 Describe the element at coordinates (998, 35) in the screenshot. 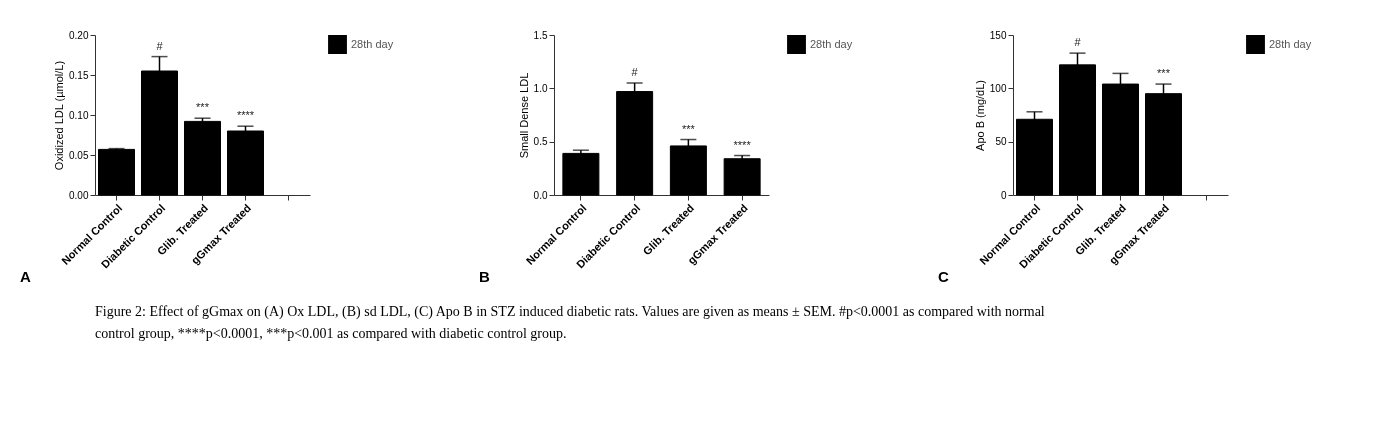

I see `y-tick-label: 150` at that location.